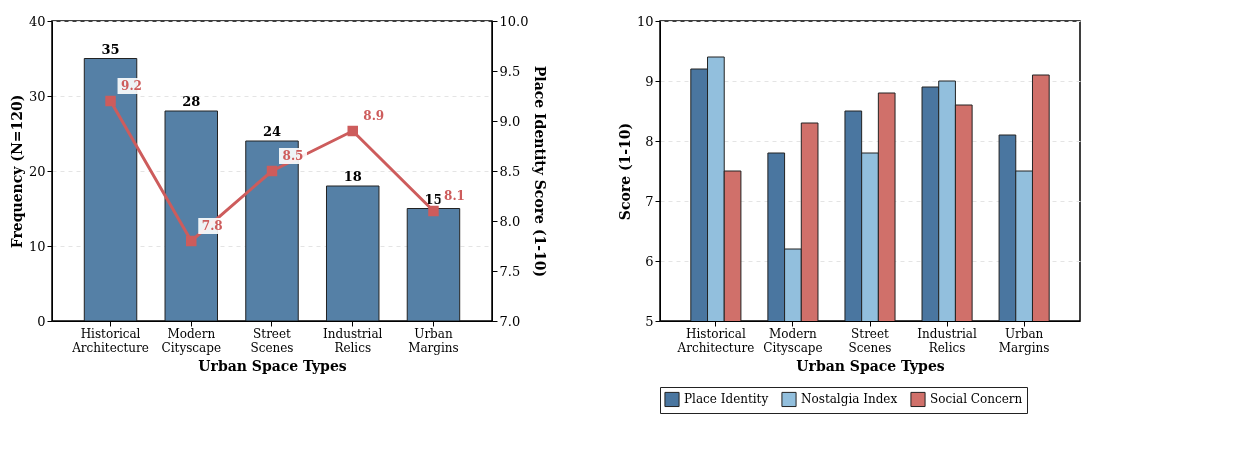 The image size is (1241, 450). Describe the element at coordinates (191, 101) in the screenshot. I see `data-label: 28` at that location.